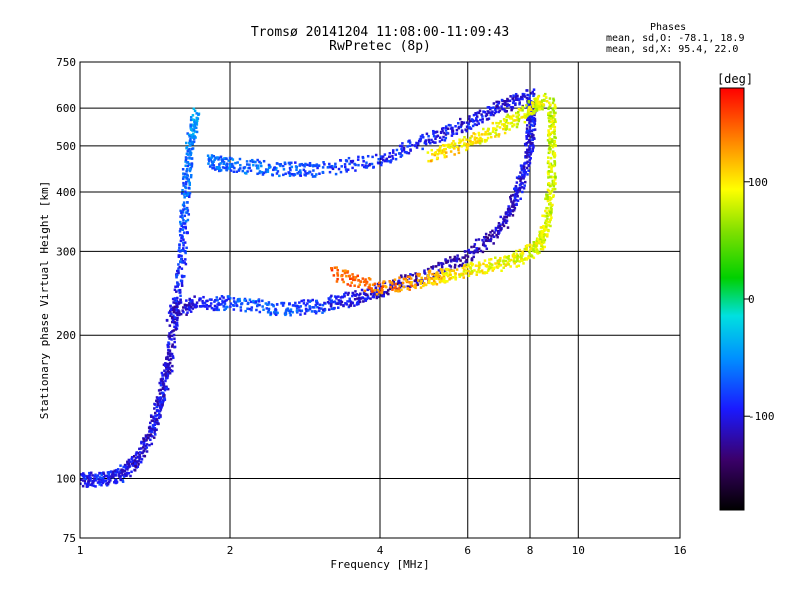 The width and height of the screenshot is (800, 600). Describe the element at coordinates (758, 182) in the screenshot. I see `colorbar-tick-label: 100` at that location.